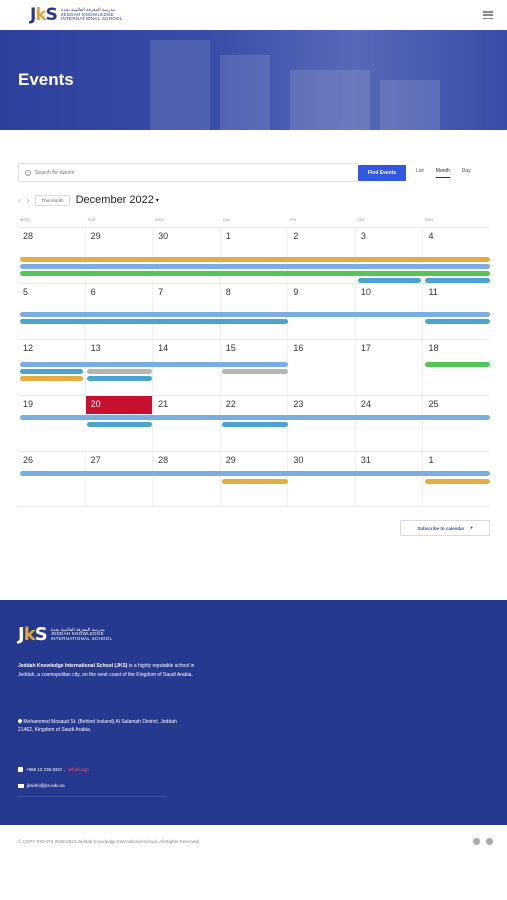 Image resolution: width=507 pixels, height=900 pixels. I want to click on day-cell: 6, so click(118, 311).